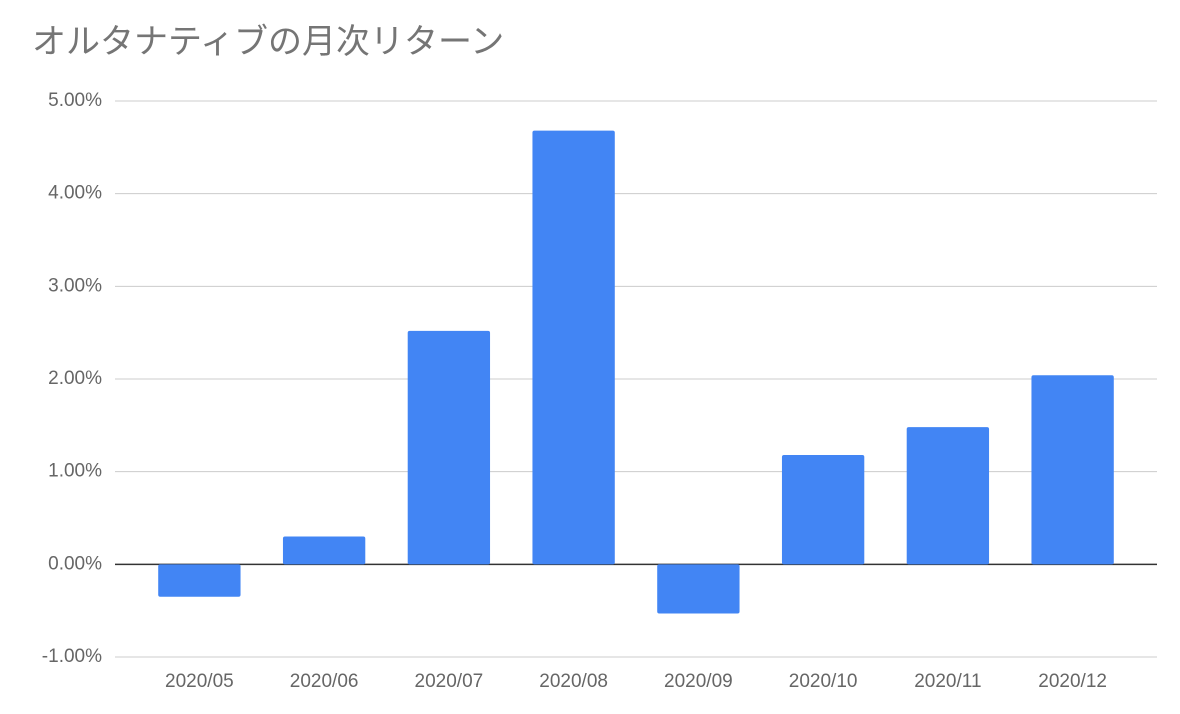  I want to click on x-tick-label: 2020/10, so click(823, 681).